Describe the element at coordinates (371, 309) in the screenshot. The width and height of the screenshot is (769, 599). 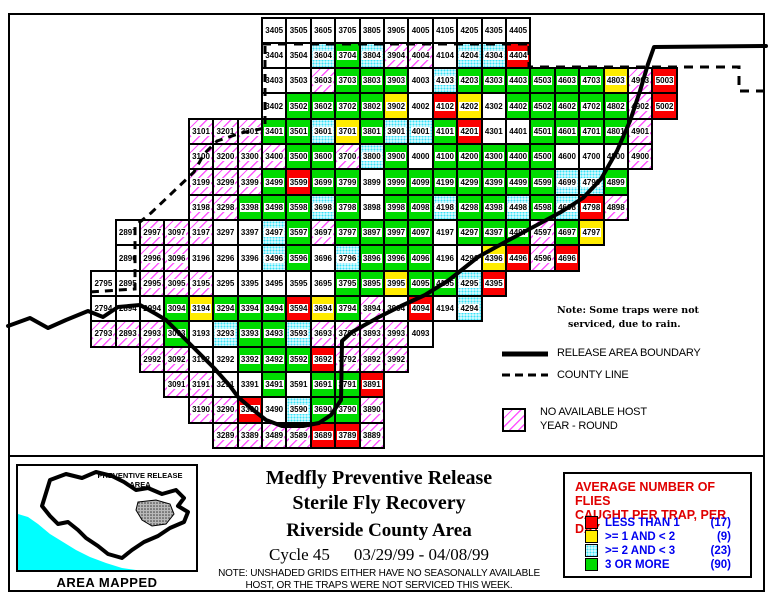
I see `grid-cell-3894: 3894` at that location.